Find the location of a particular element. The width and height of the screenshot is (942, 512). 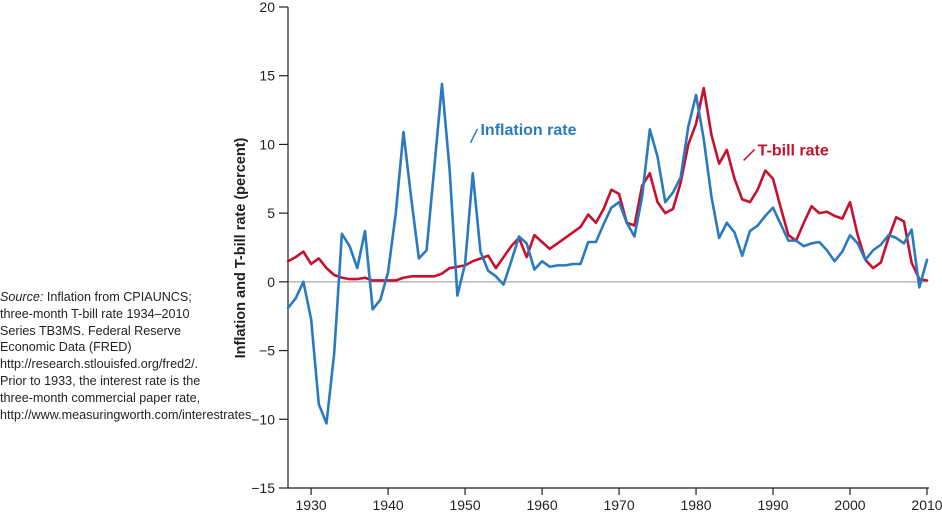

x-tick-label: 2000 is located at coordinates (849, 504).